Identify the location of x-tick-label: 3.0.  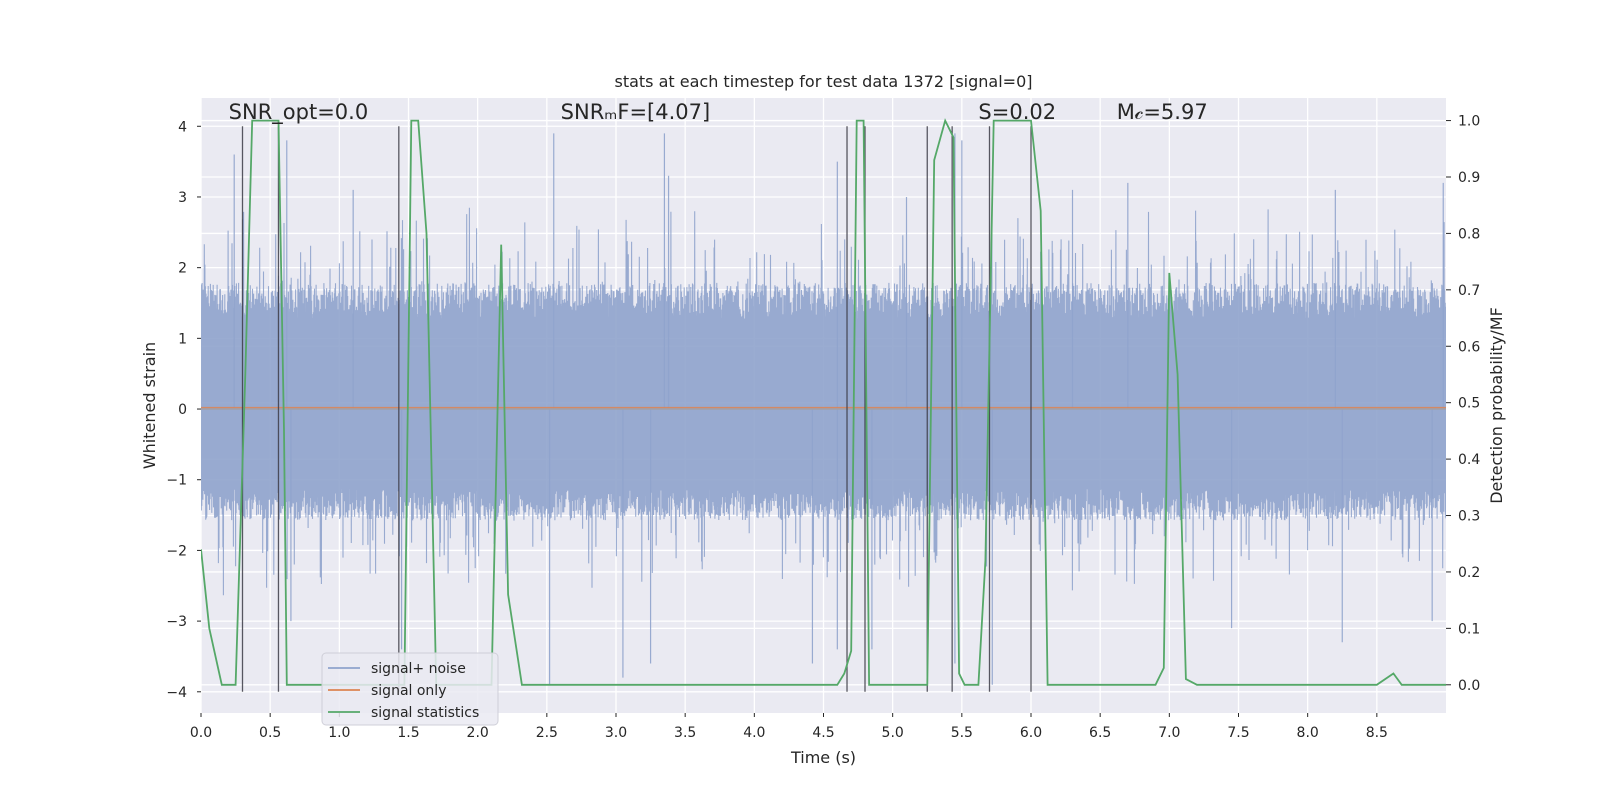
(616, 733).